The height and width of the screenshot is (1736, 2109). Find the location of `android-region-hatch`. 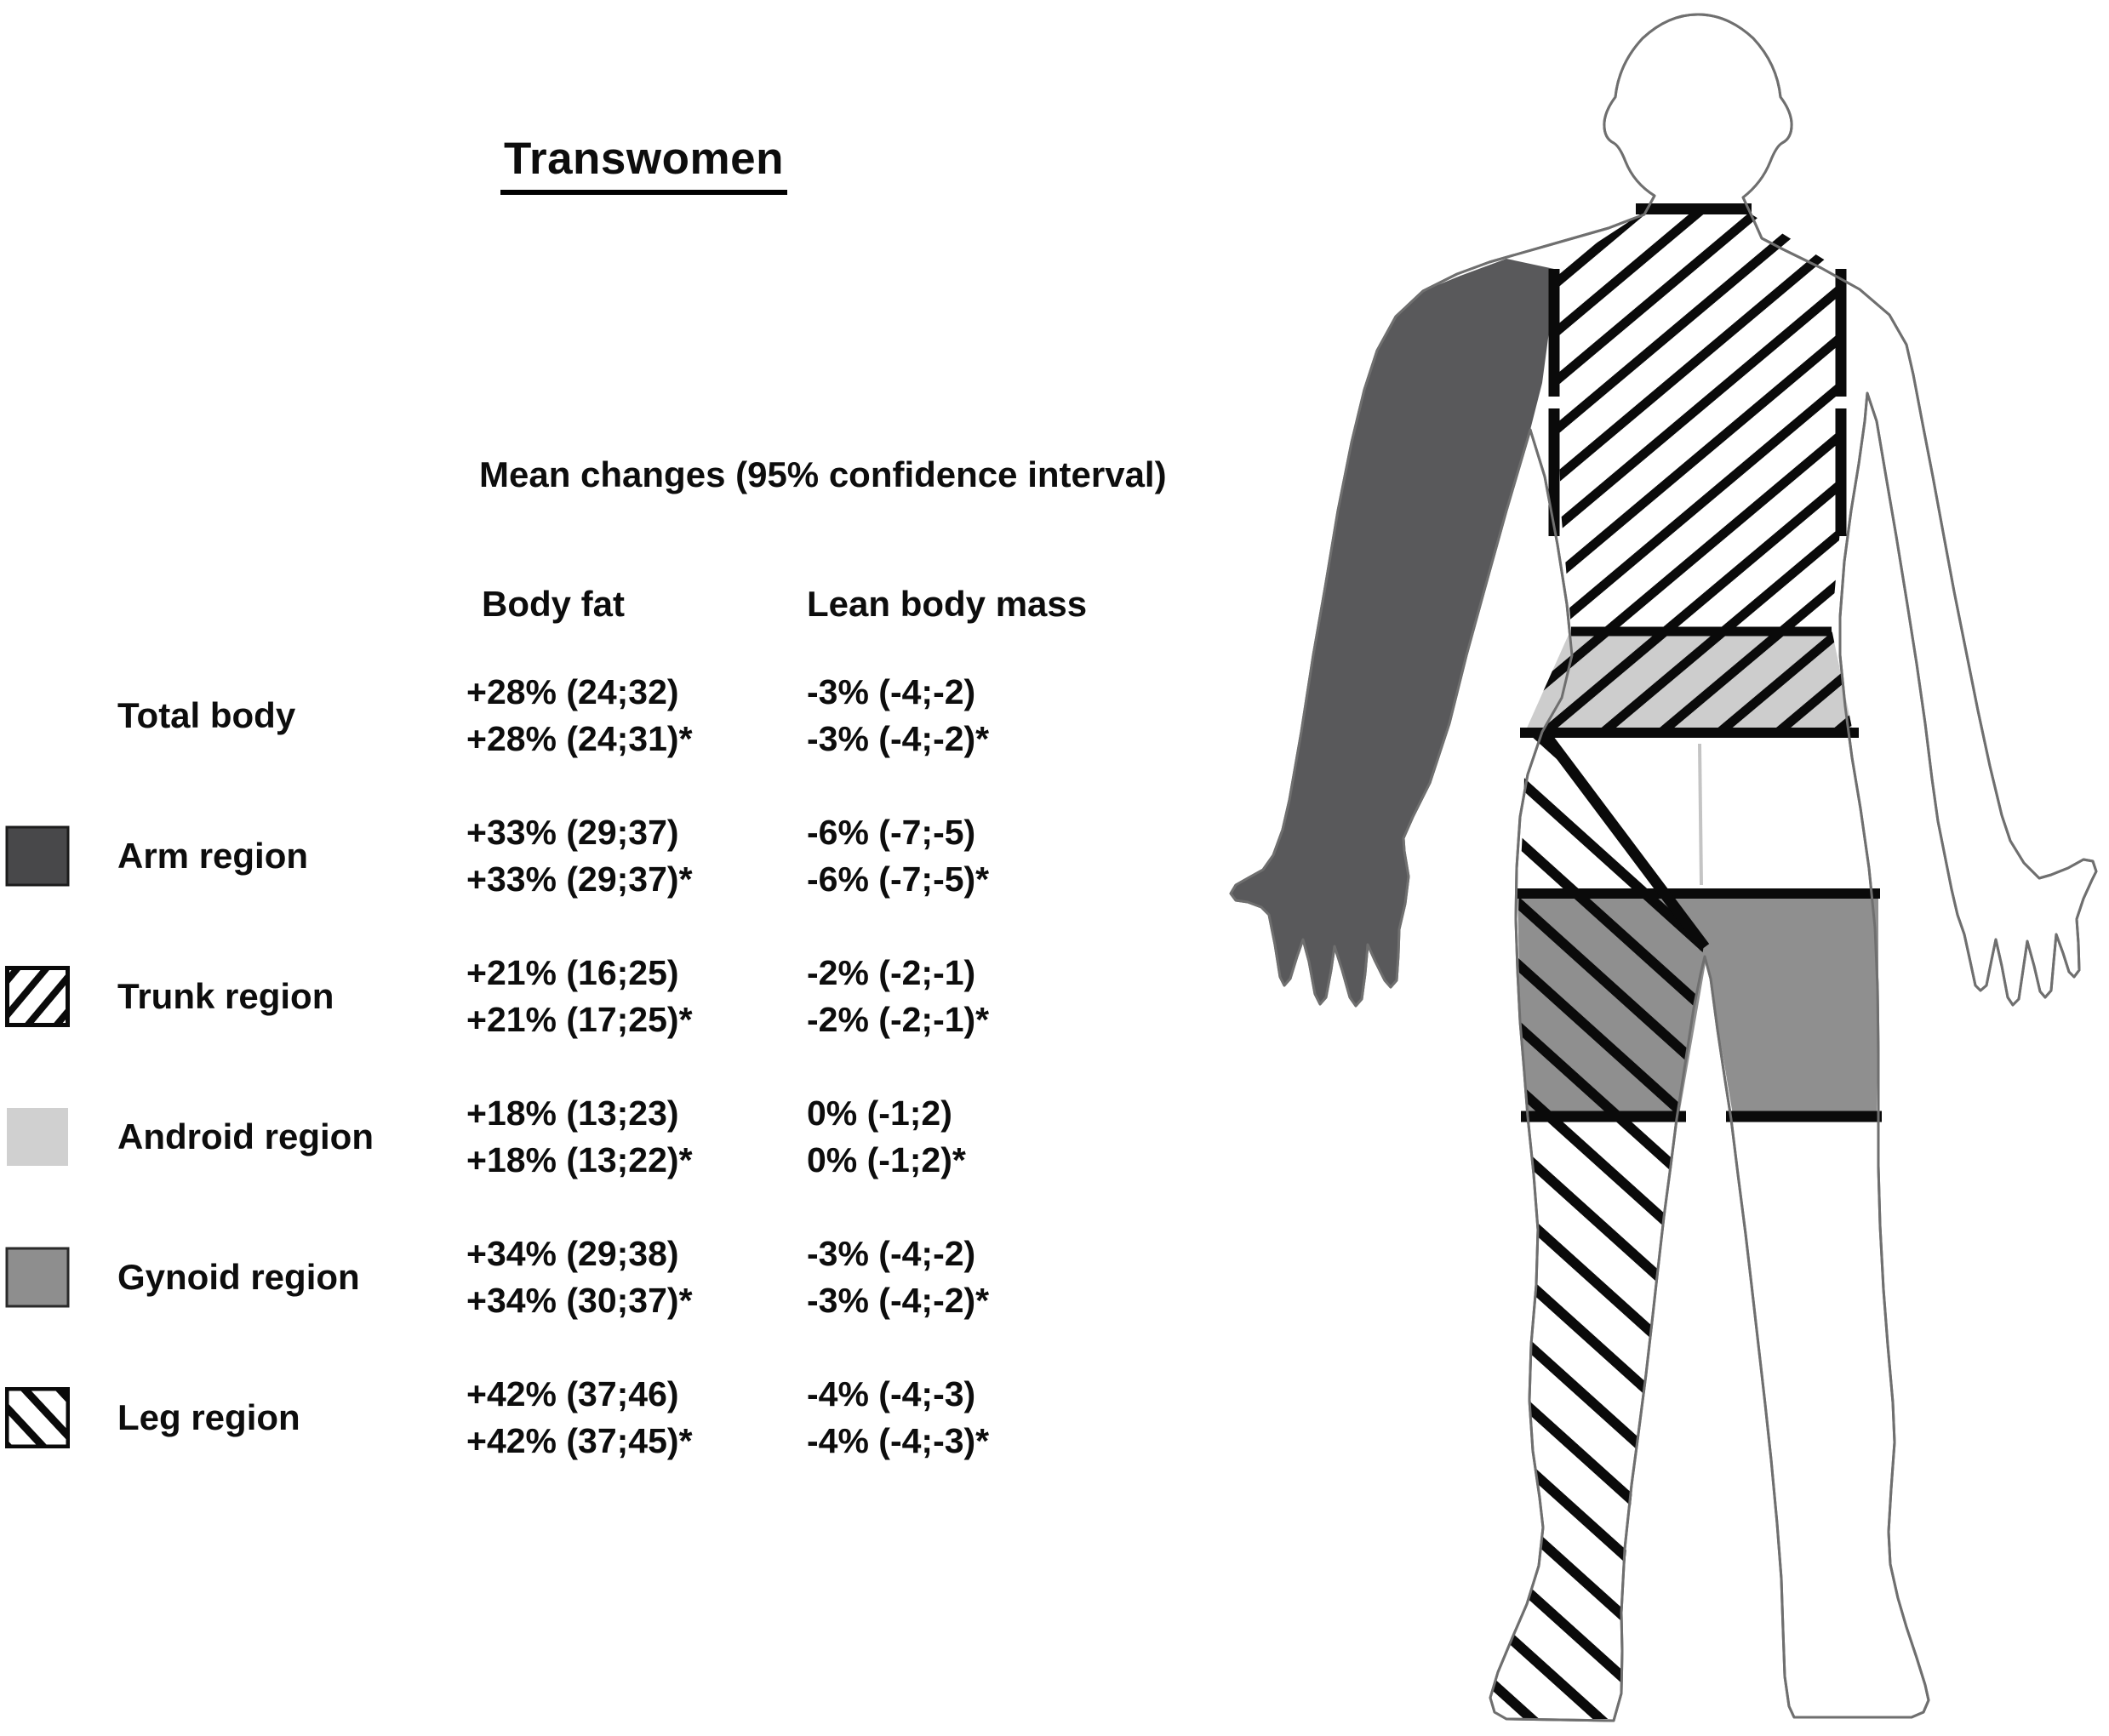

android-region-hatch is located at coordinates (1689, 680).